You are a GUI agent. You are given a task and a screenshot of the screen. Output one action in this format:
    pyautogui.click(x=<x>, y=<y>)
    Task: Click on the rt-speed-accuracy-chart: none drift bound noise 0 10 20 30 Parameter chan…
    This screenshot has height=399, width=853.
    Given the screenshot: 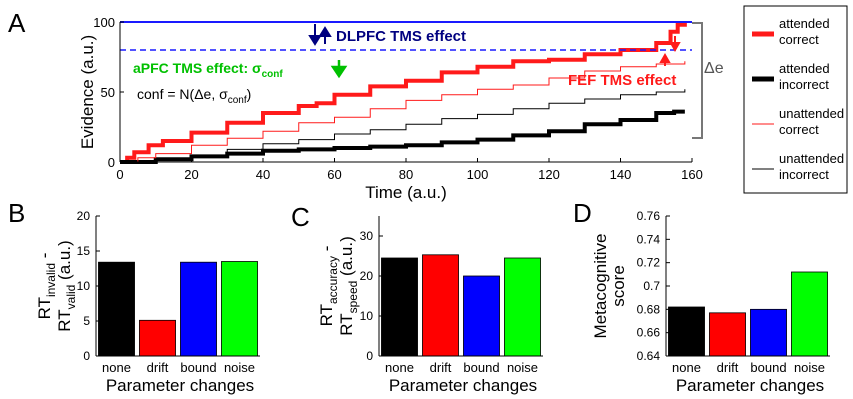 What is the action you would take?
    pyautogui.click(x=430, y=305)
    